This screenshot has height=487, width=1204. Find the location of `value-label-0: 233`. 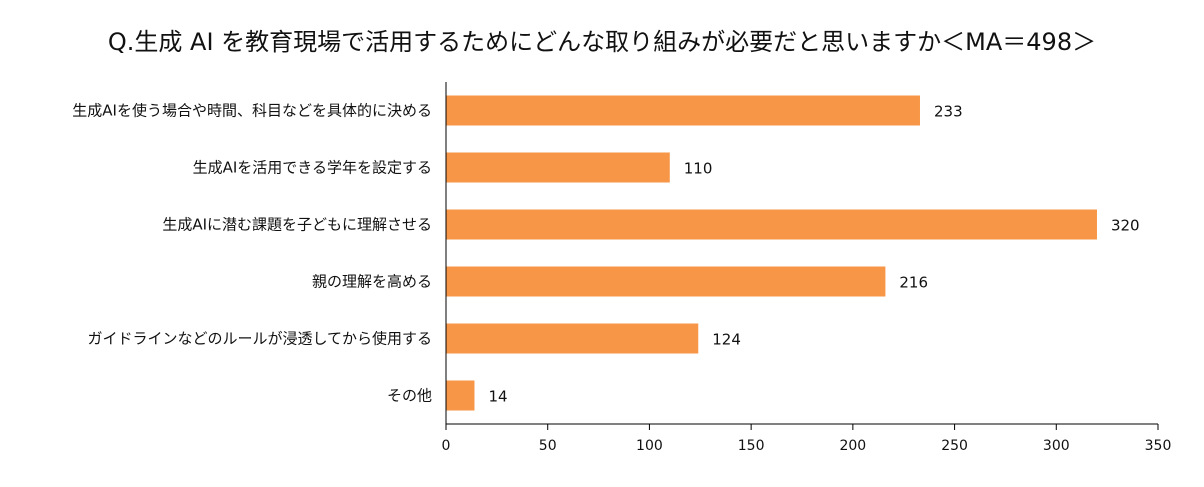

value-label-0: 233 is located at coordinates (948, 112).